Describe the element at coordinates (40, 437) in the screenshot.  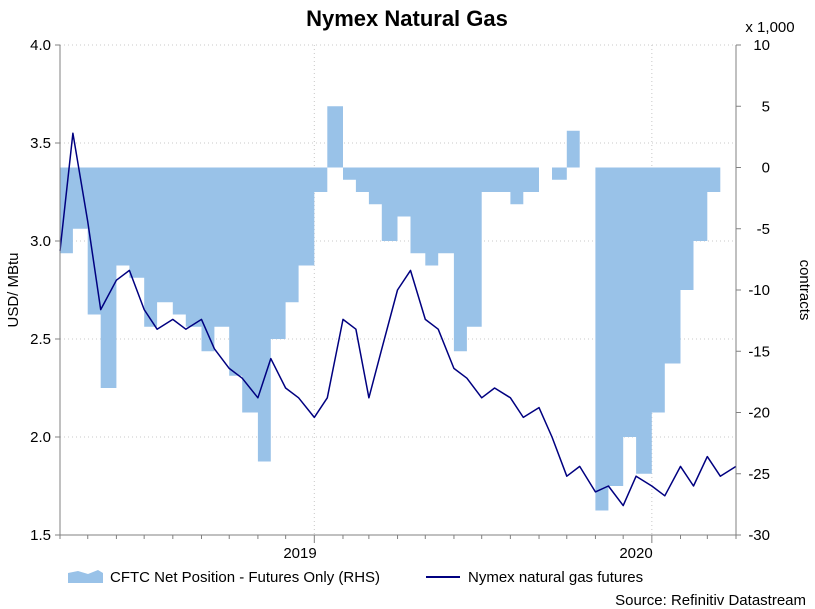
I see `left-tick-label: 2.0` at that location.